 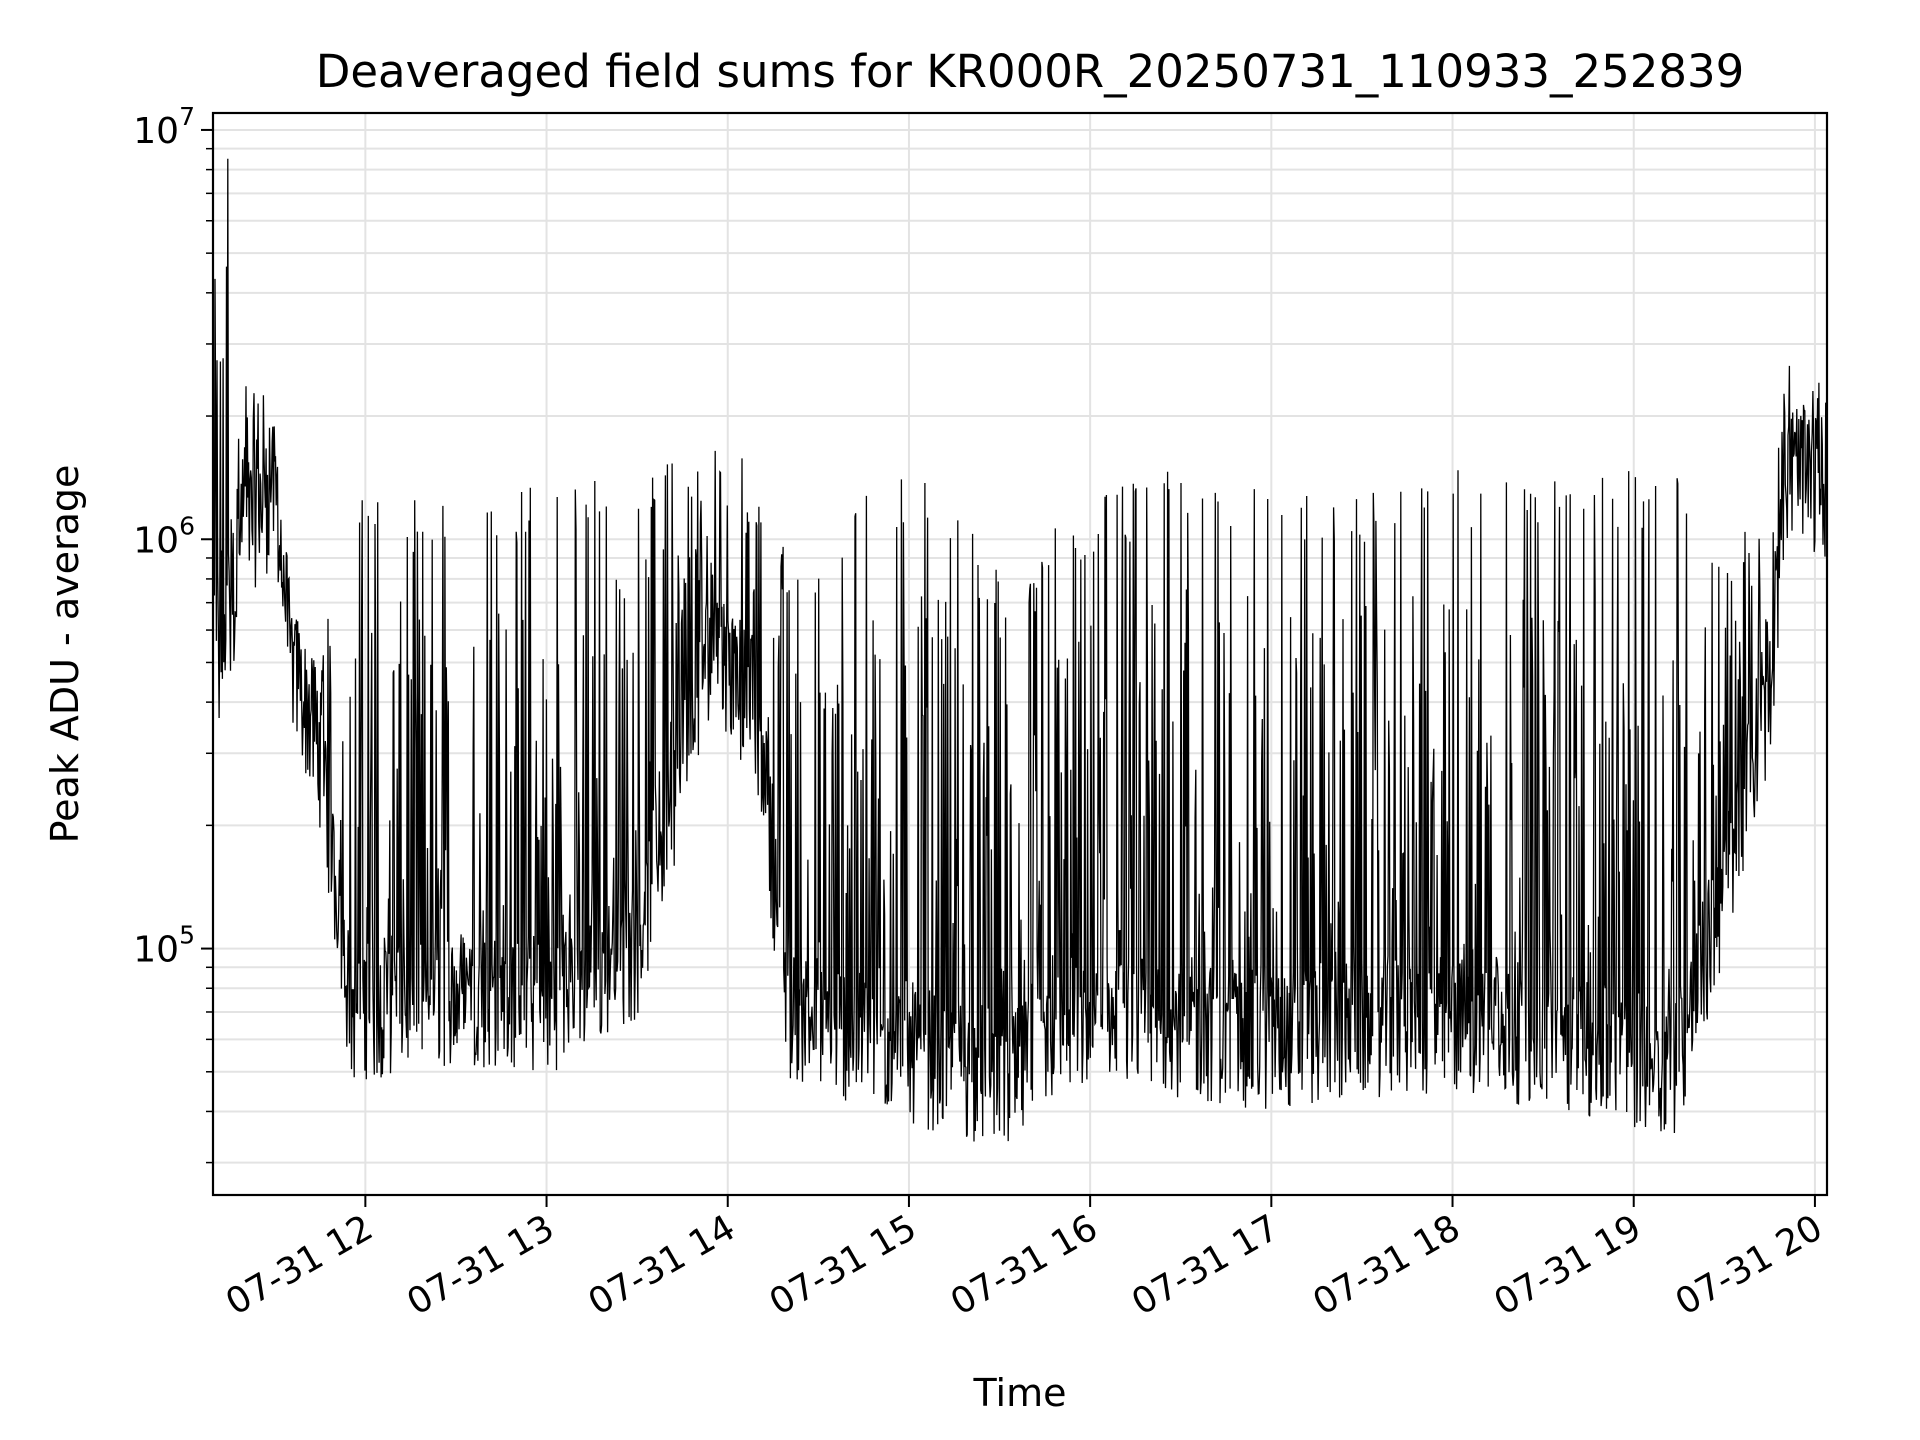 What do you see at coordinates (164, 946) in the screenshot?
I see `y-tick-label: 10⁵` at bounding box center [164, 946].